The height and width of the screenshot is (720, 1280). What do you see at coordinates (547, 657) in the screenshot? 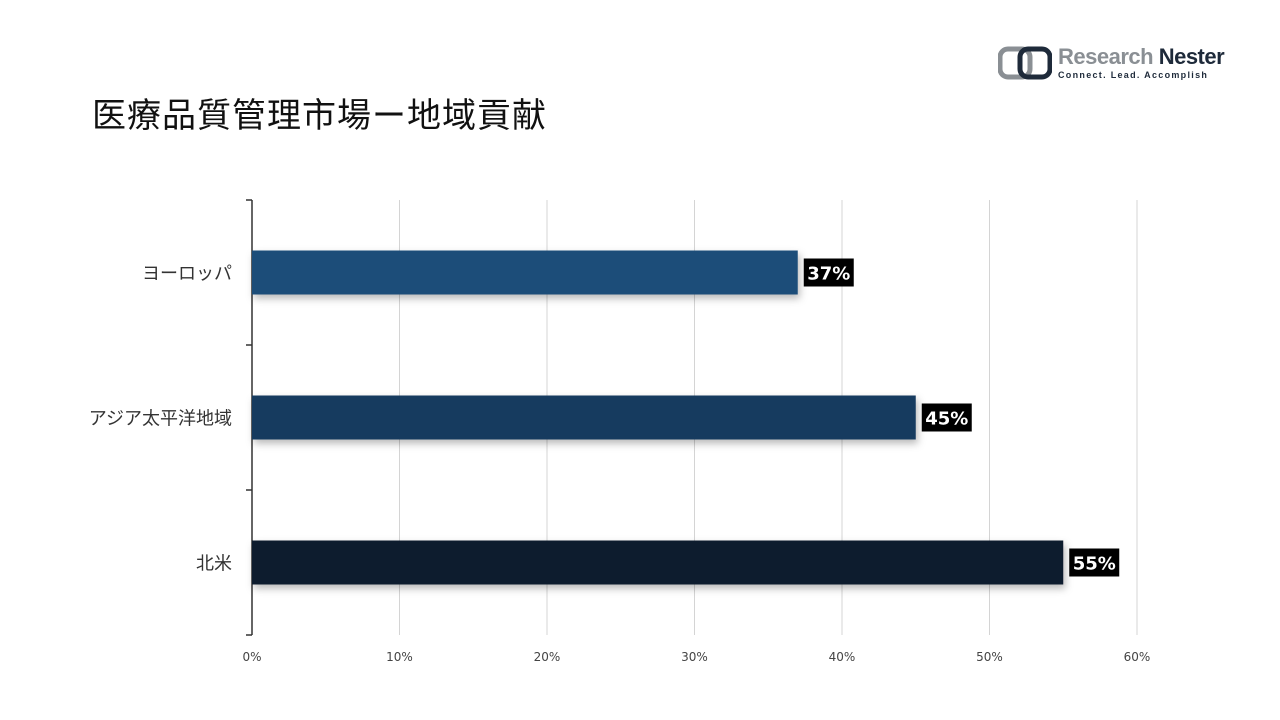
I see `x-tick-label-2: 20%` at bounding box center [547, 657].